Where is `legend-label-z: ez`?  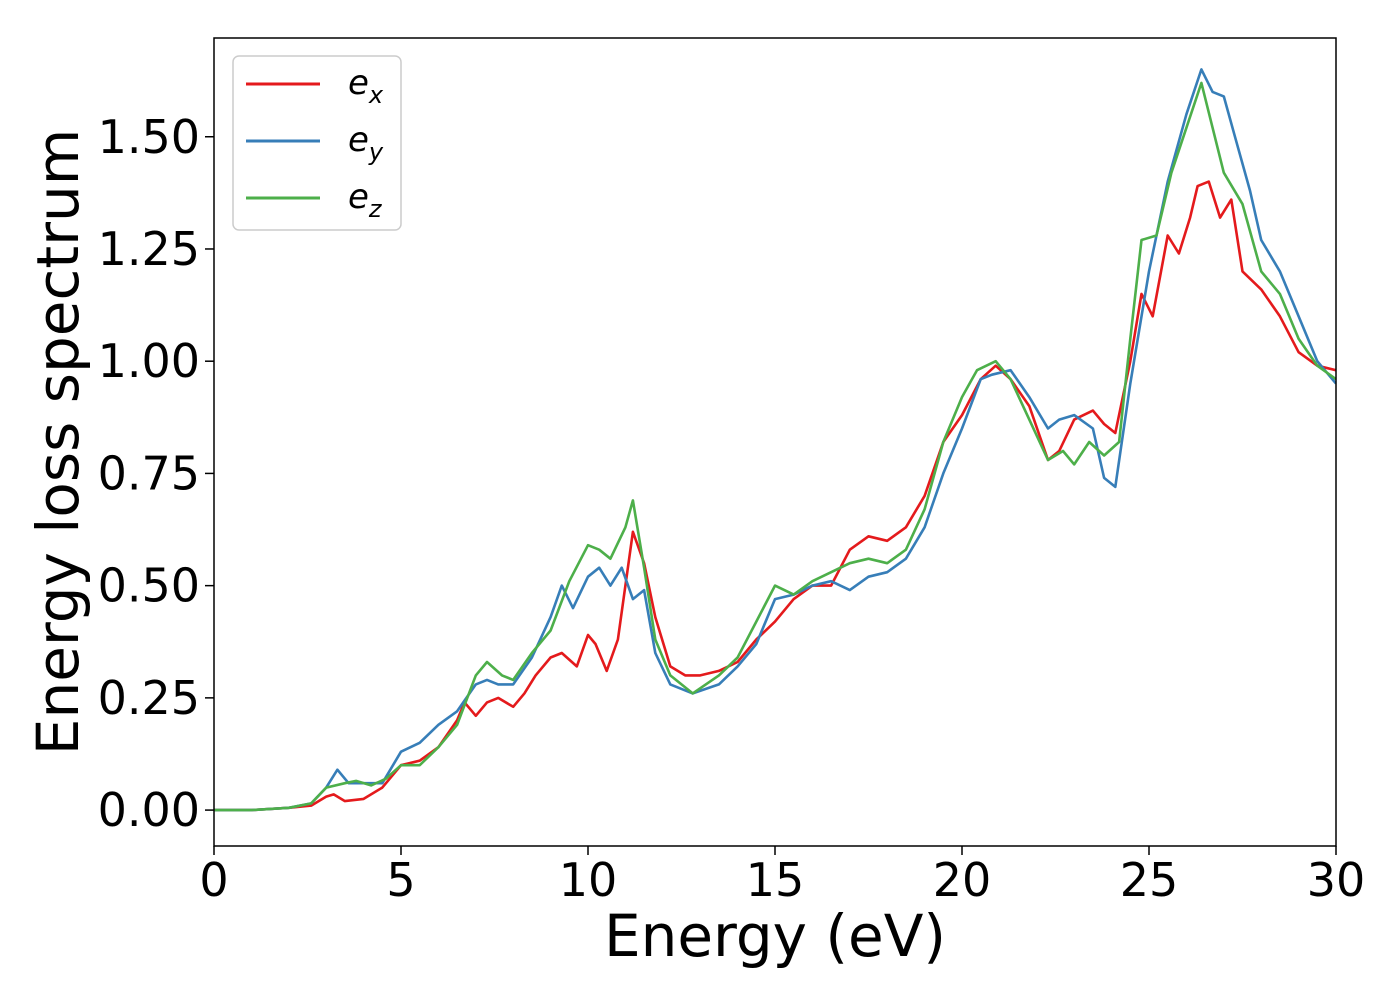 legend-label-z: ez is located at coordinates (365, 200).